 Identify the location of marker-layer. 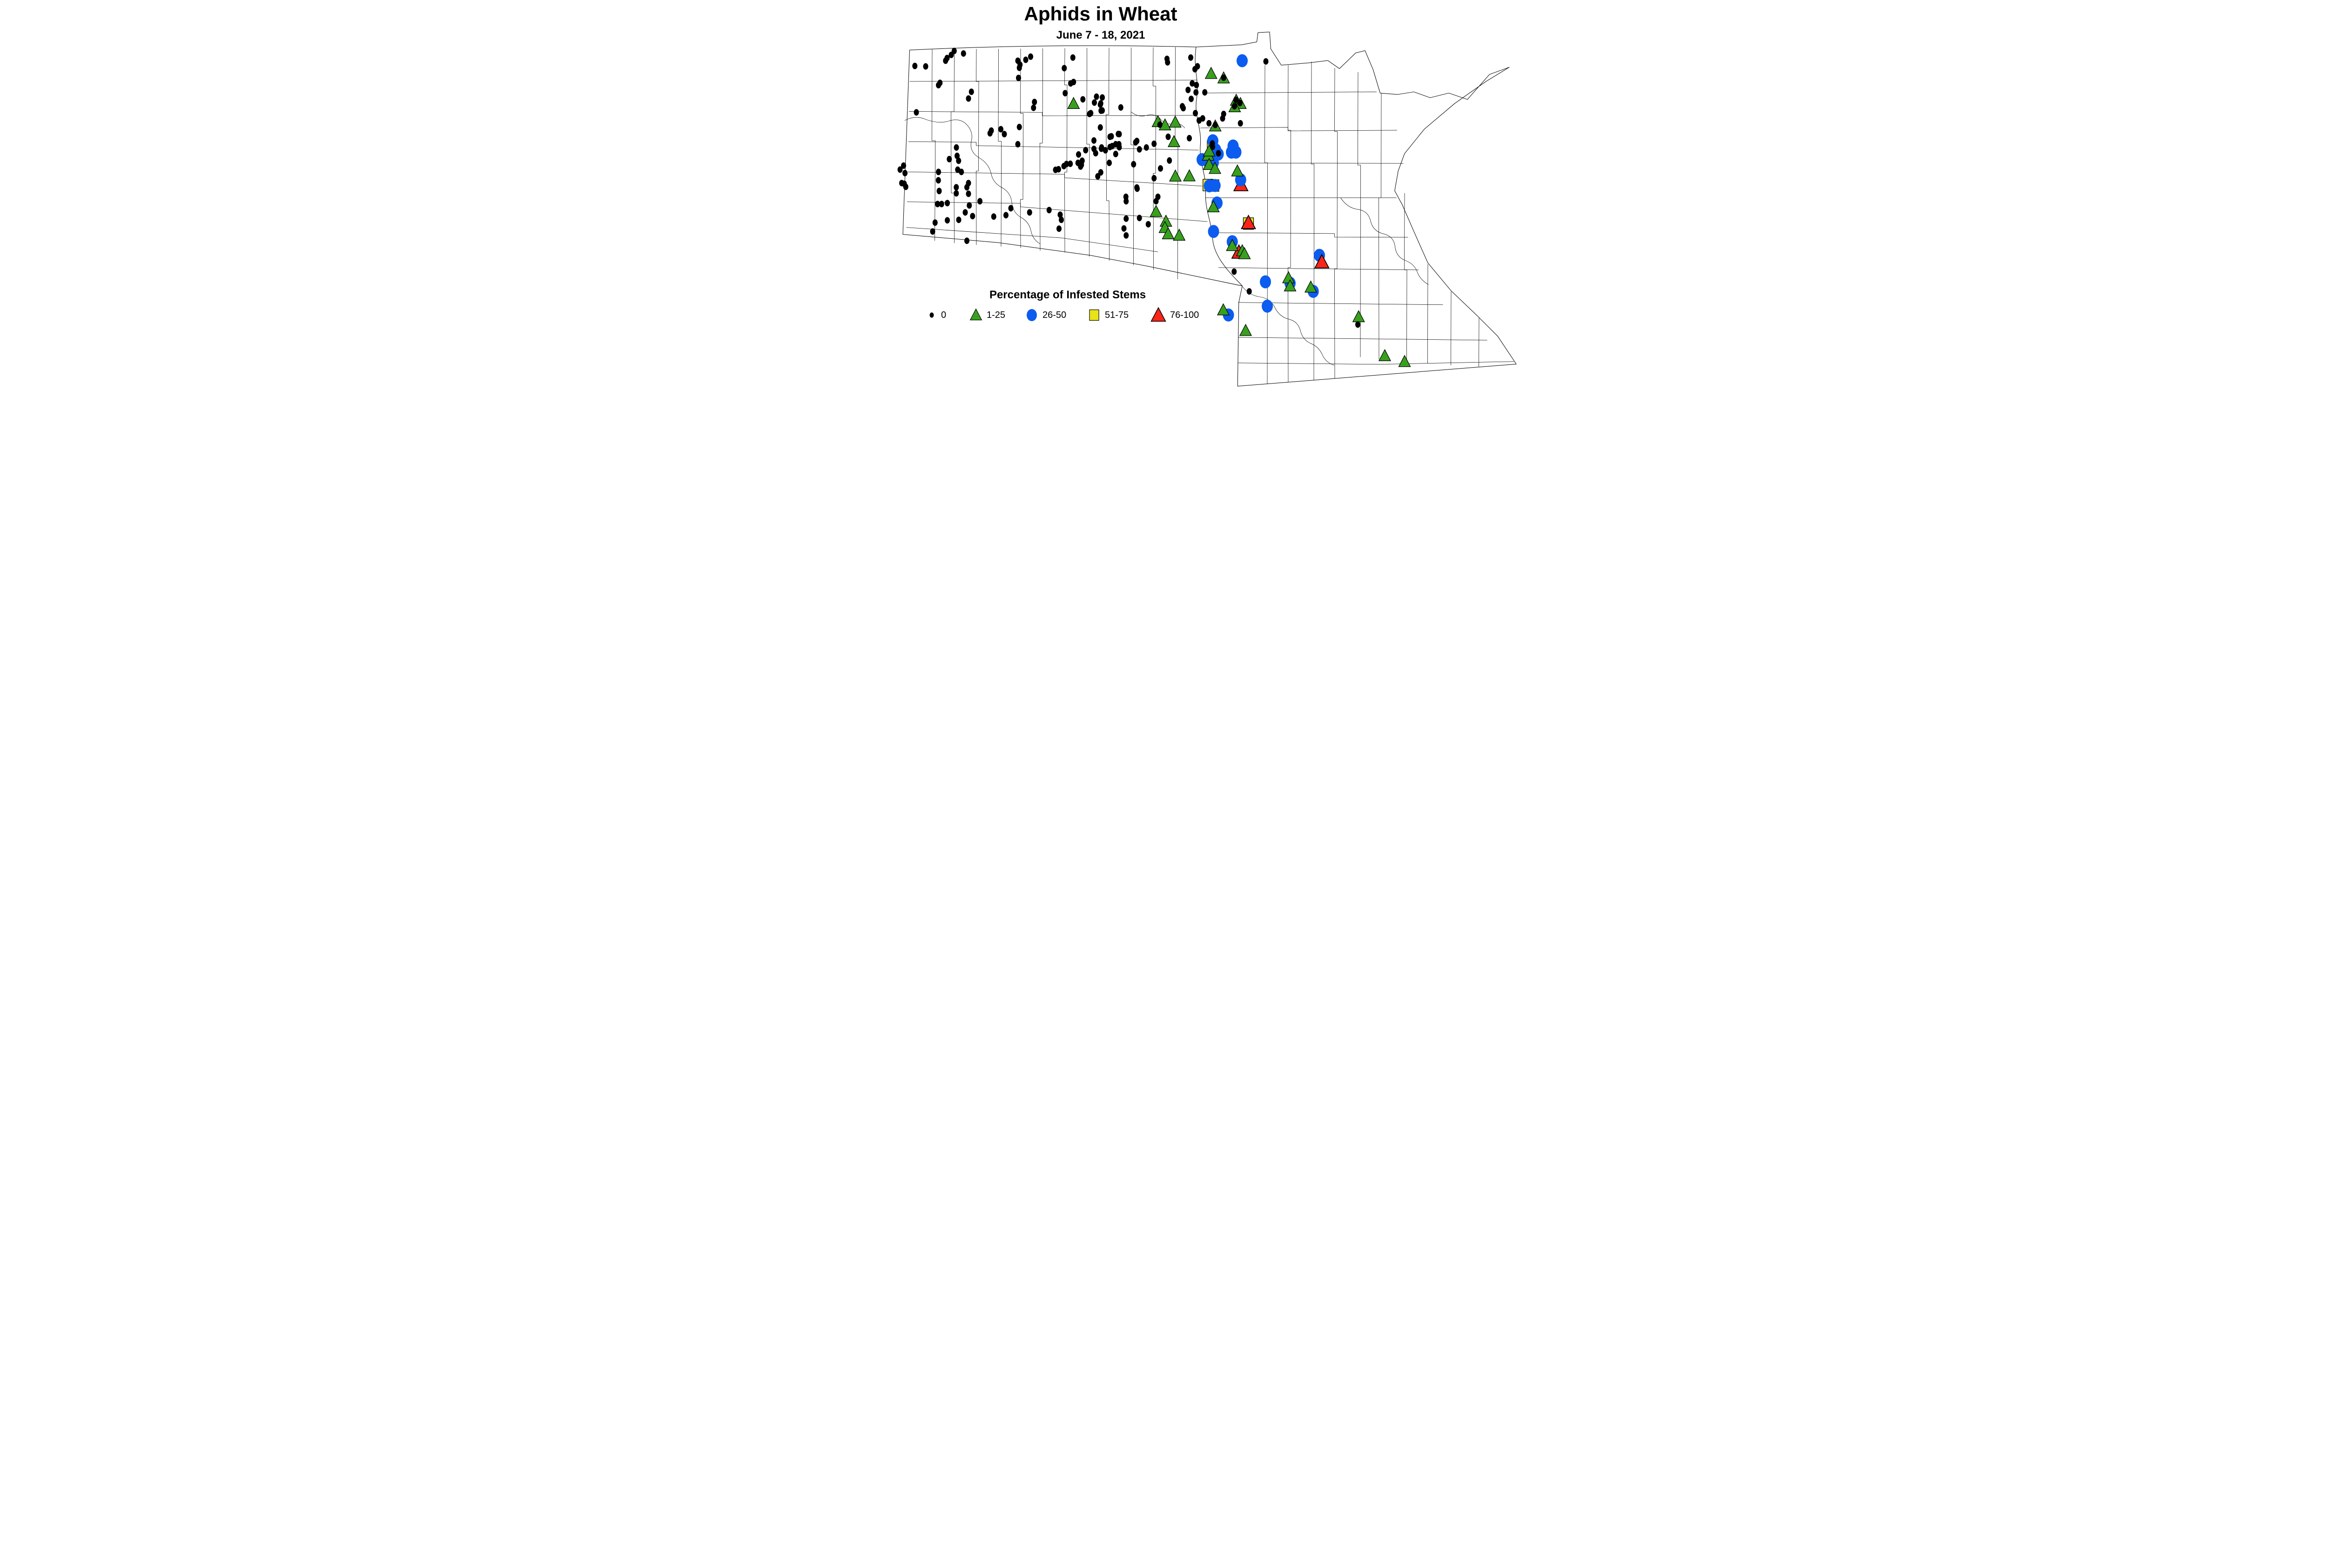
(1154, 207).